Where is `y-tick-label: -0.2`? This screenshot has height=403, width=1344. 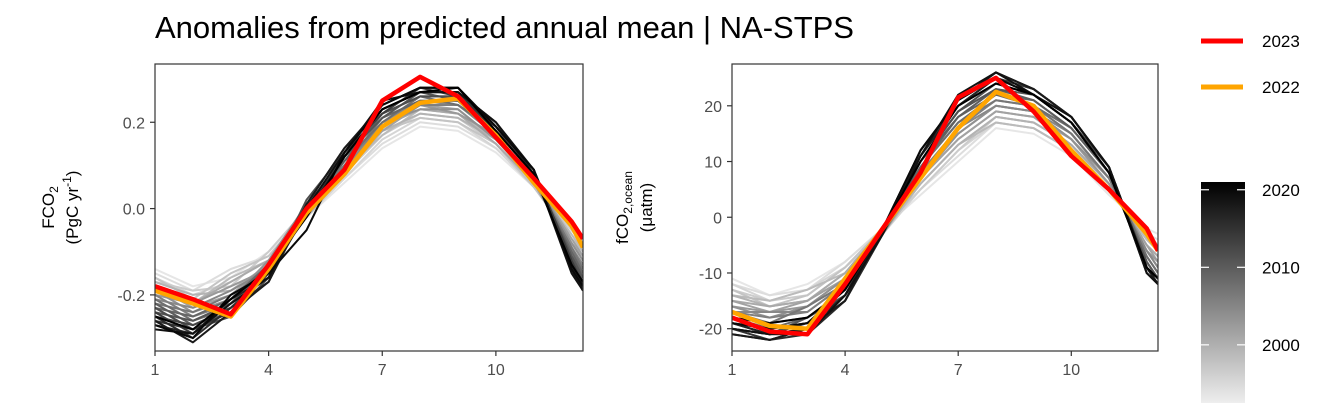 y-tick-label: -0.2 is located at coordinates (131, 296).